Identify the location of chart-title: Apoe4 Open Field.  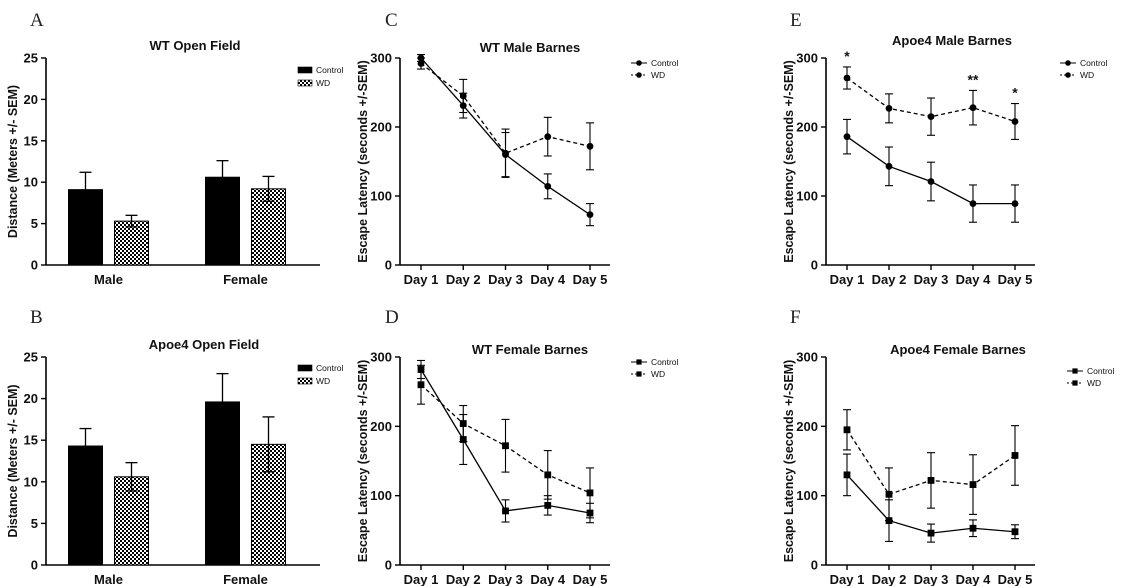
(204, 344).